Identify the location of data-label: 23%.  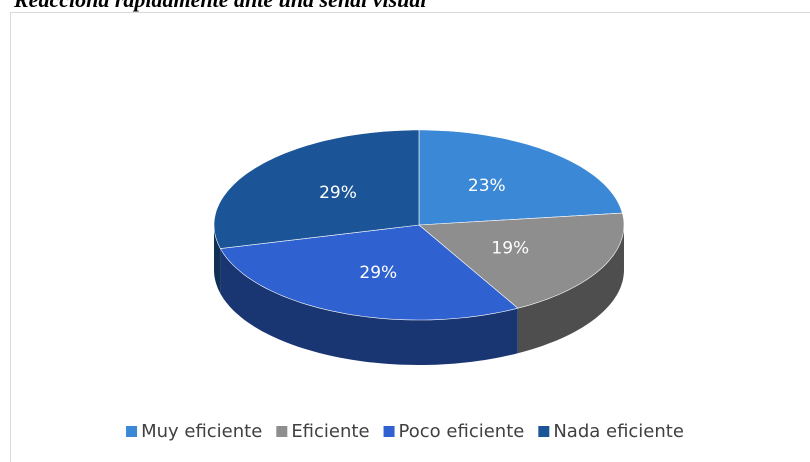
(487, 186).